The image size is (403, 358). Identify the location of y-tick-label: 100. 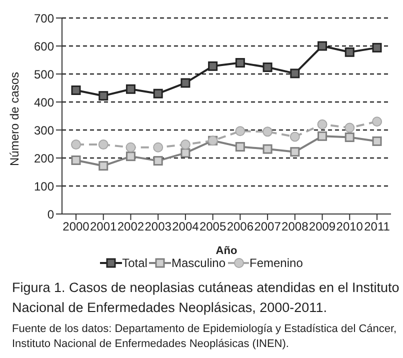
(44, 186).